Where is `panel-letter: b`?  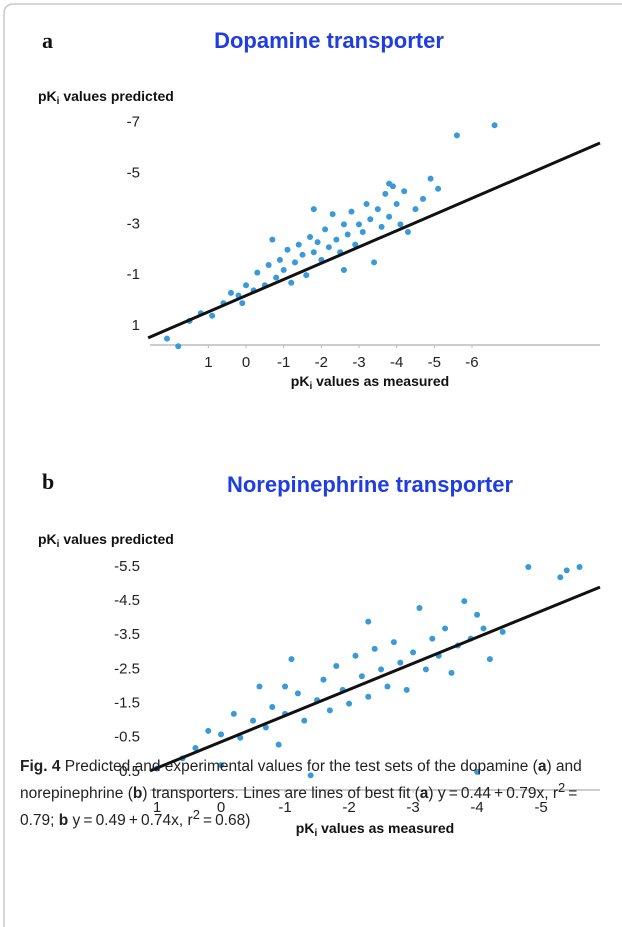
panel-letter: b is located at coordinates (48, 481).